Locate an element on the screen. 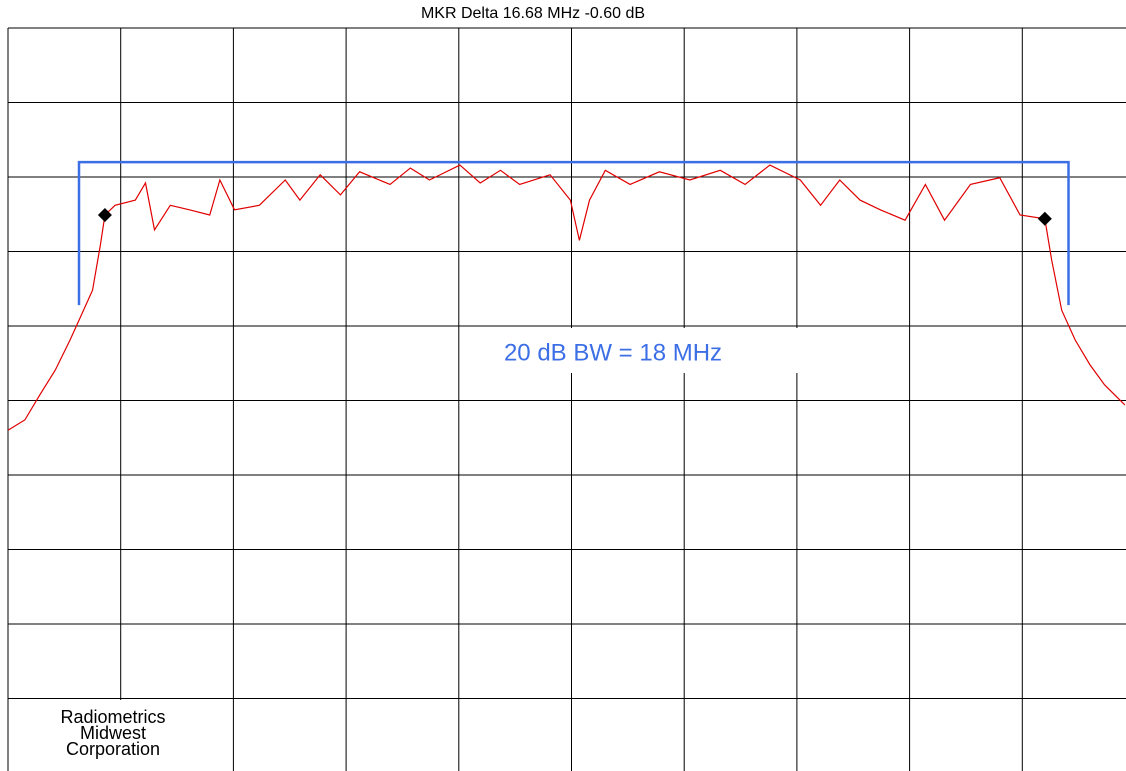 This screenshot has width=1126, height=771. footer-box is located at coordinates (120, 735).